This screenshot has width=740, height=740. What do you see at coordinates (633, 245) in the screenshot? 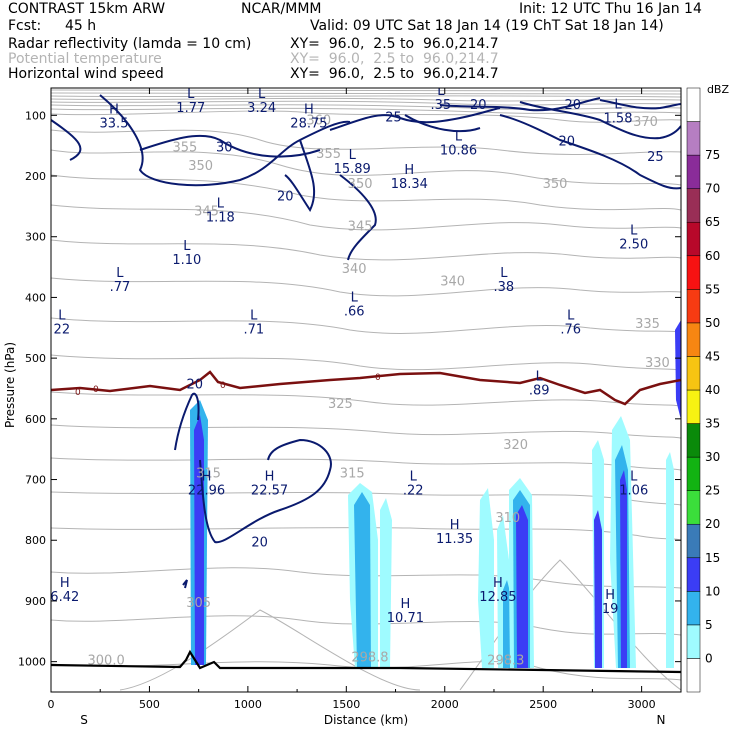
I see `extremum-value: 2.50` at bounding box center [633, 245].